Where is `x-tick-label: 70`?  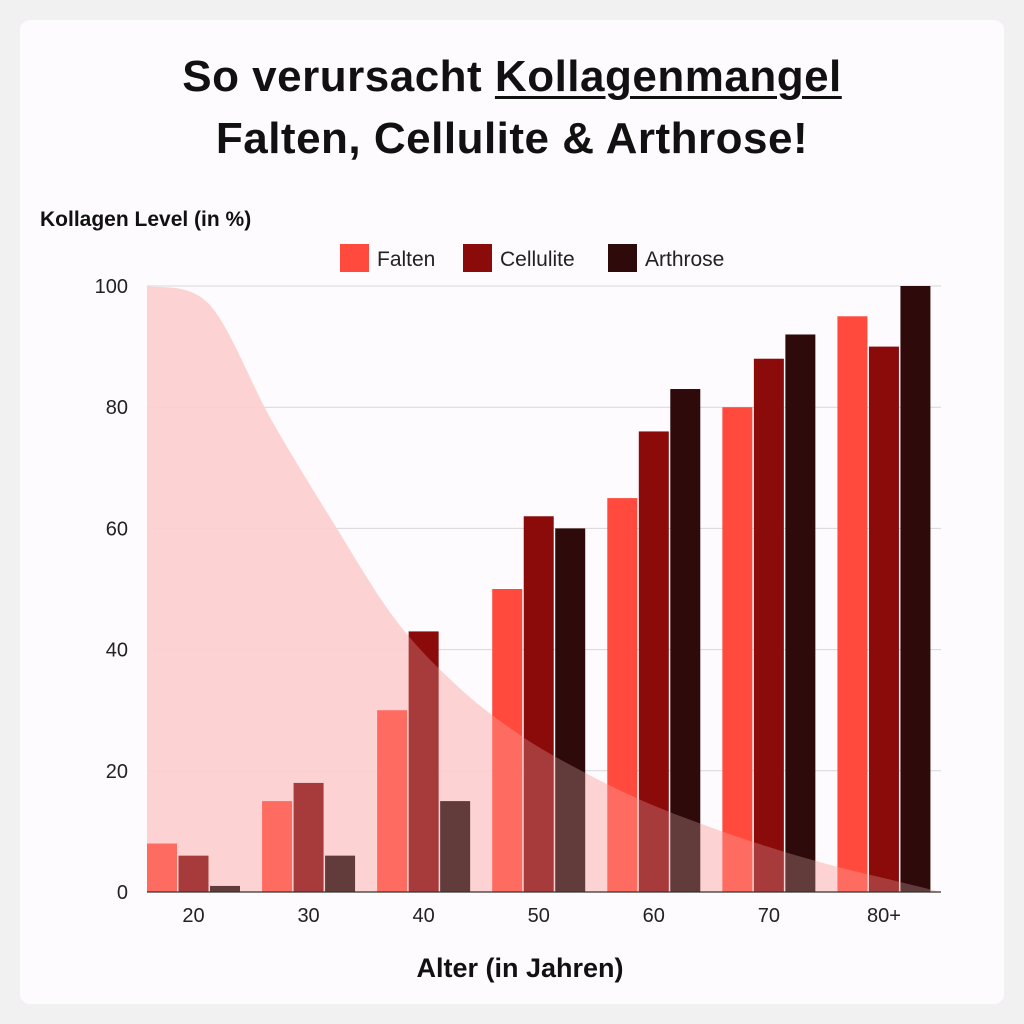
x-tick-label: 70 is located at coordinates (769, 916).